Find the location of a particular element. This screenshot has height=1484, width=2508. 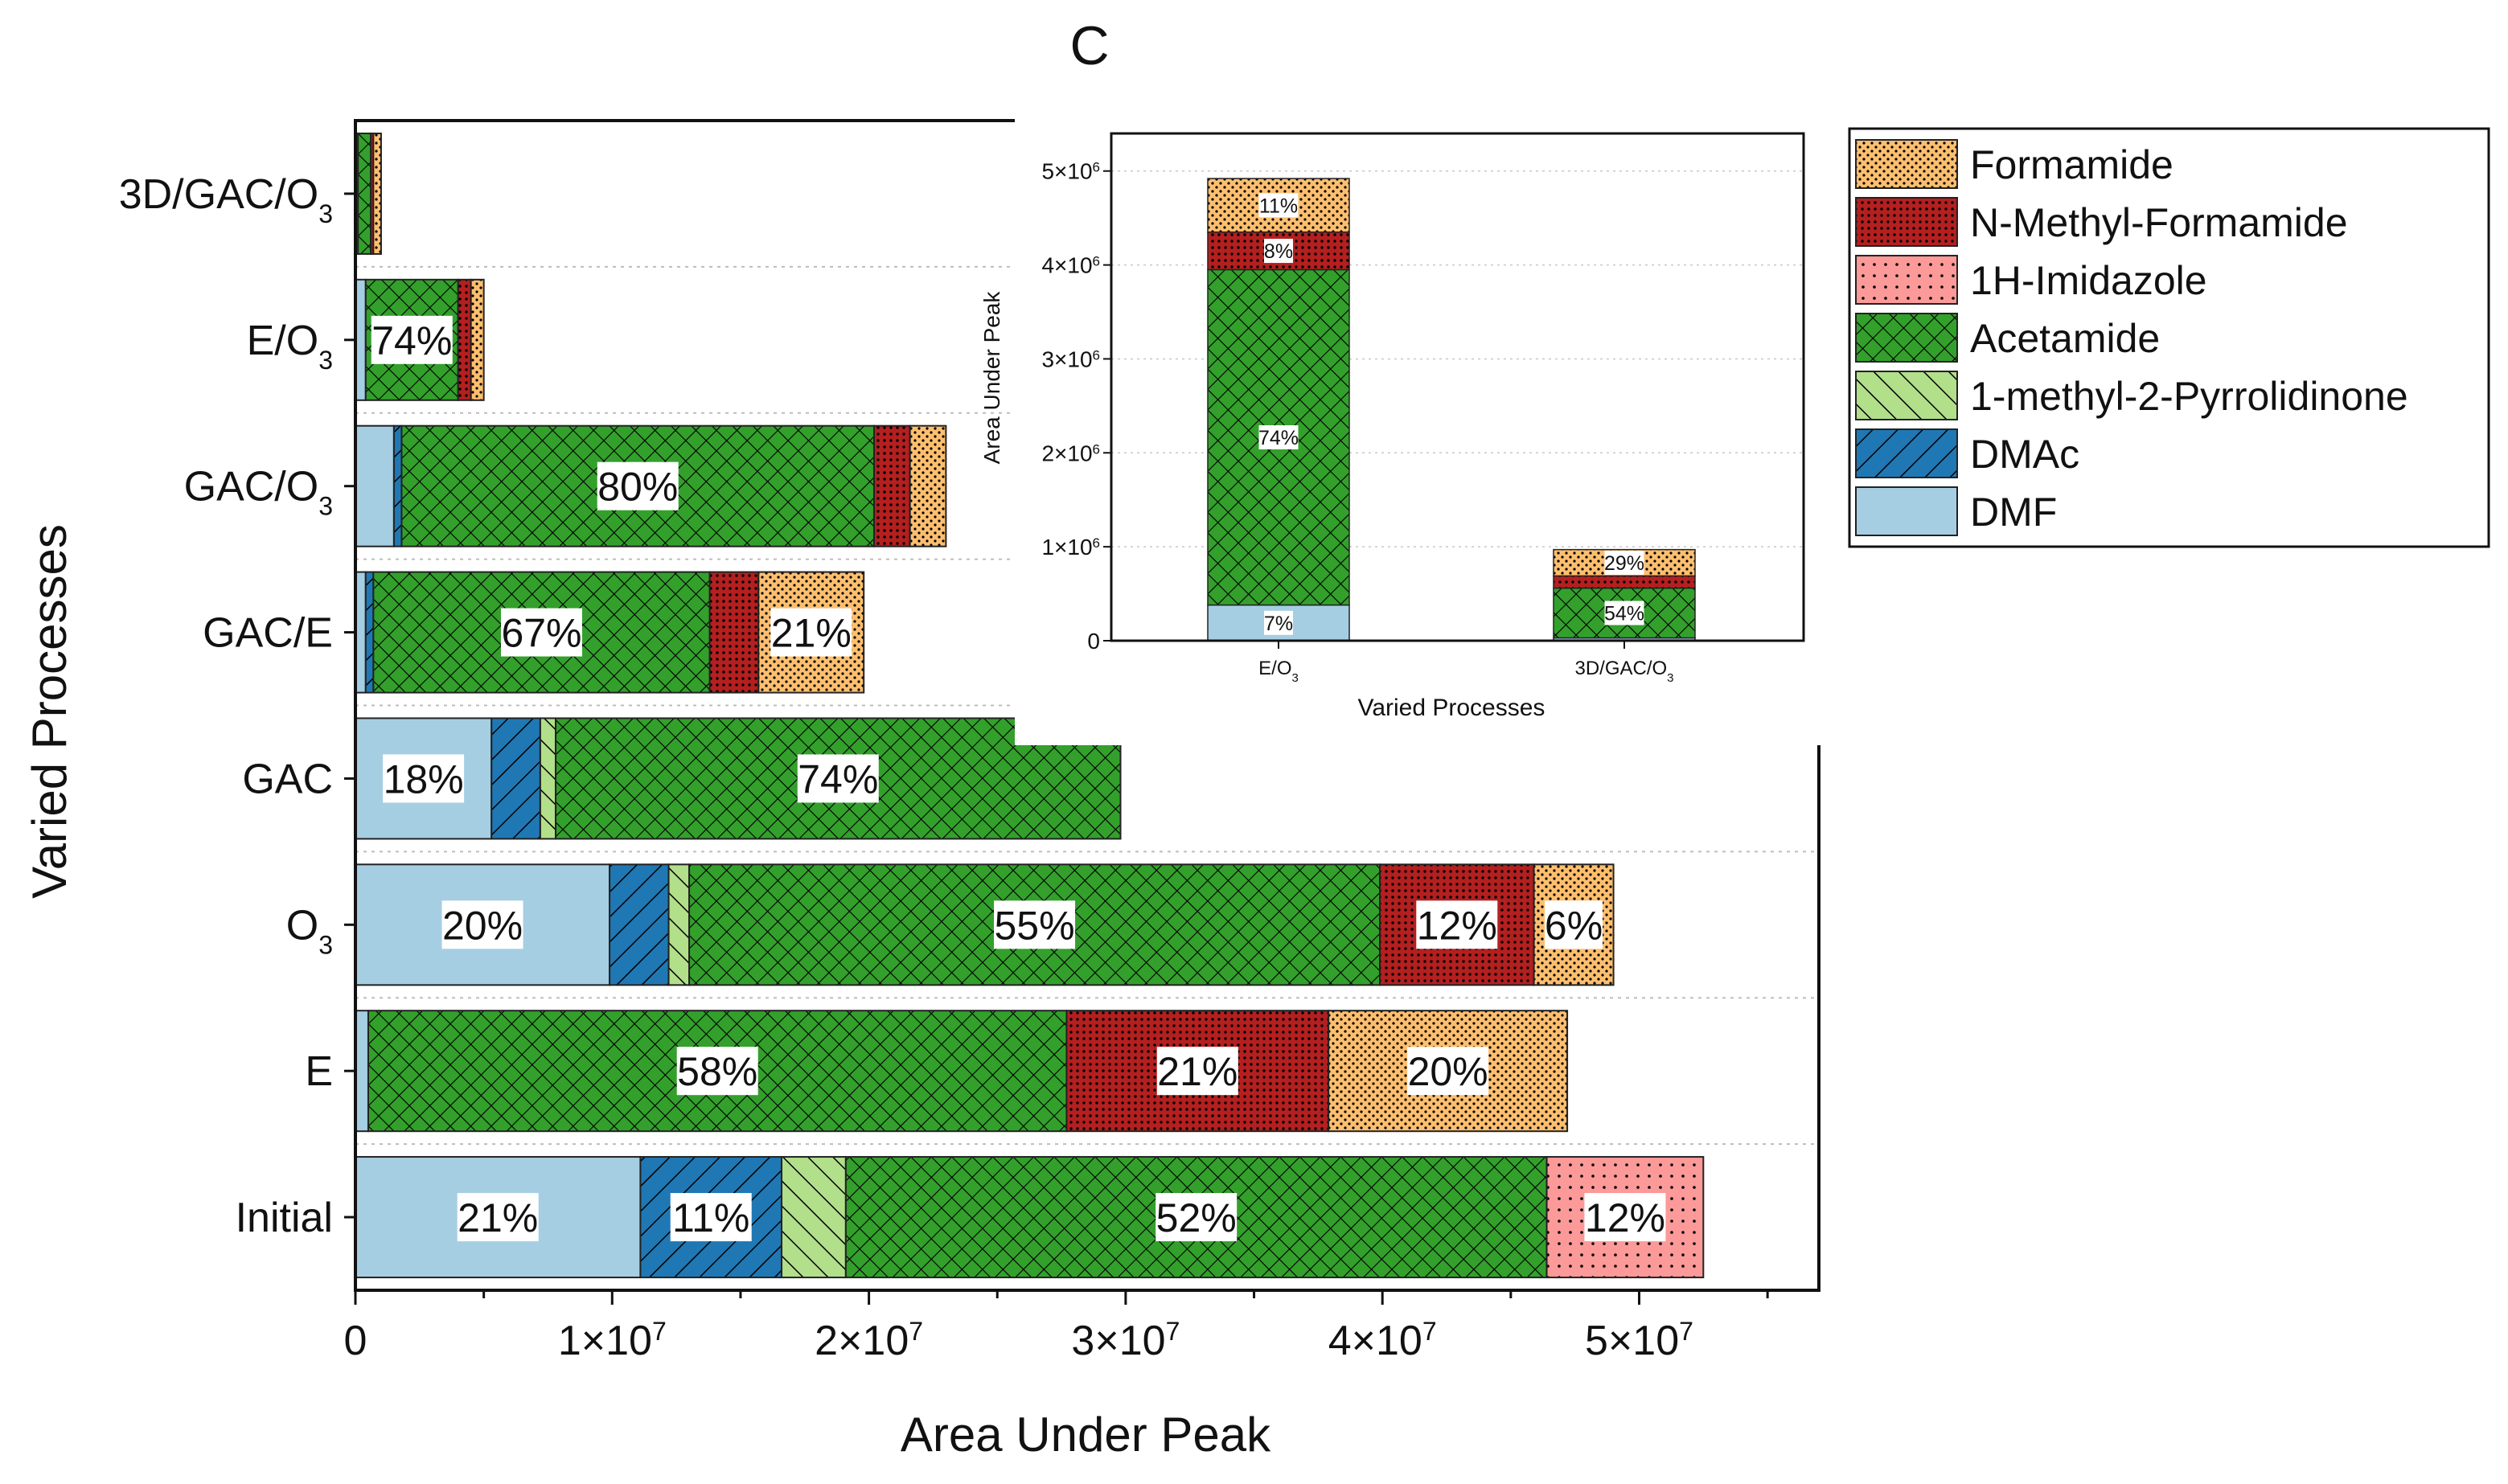

legend-label: 1H-Imidazole is located at coordinates (2089, 281).